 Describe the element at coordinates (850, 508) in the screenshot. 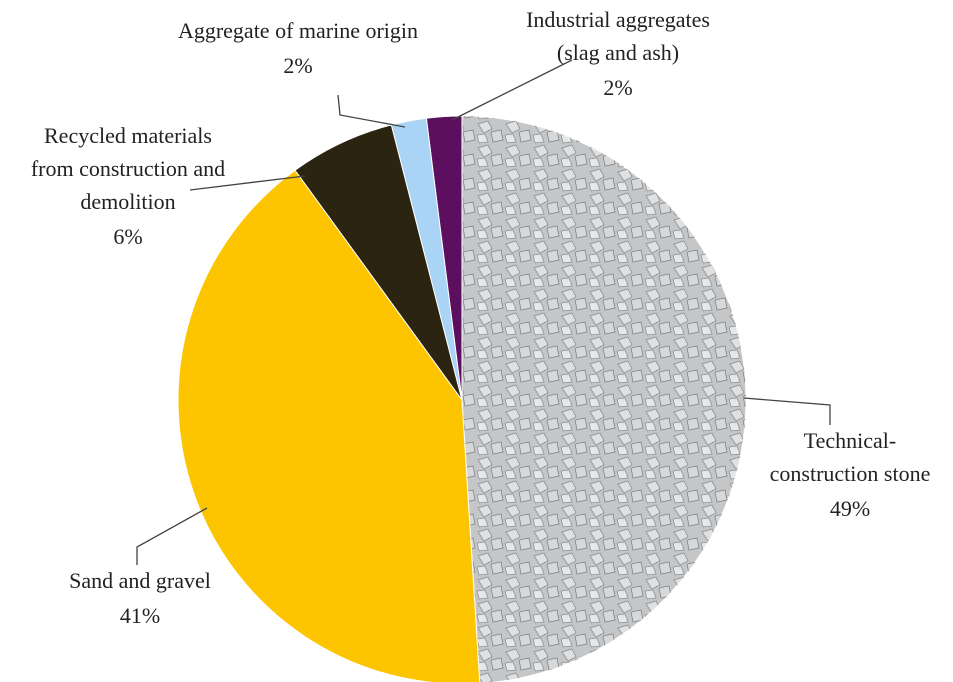

I see `value-label: 49%` at that location.